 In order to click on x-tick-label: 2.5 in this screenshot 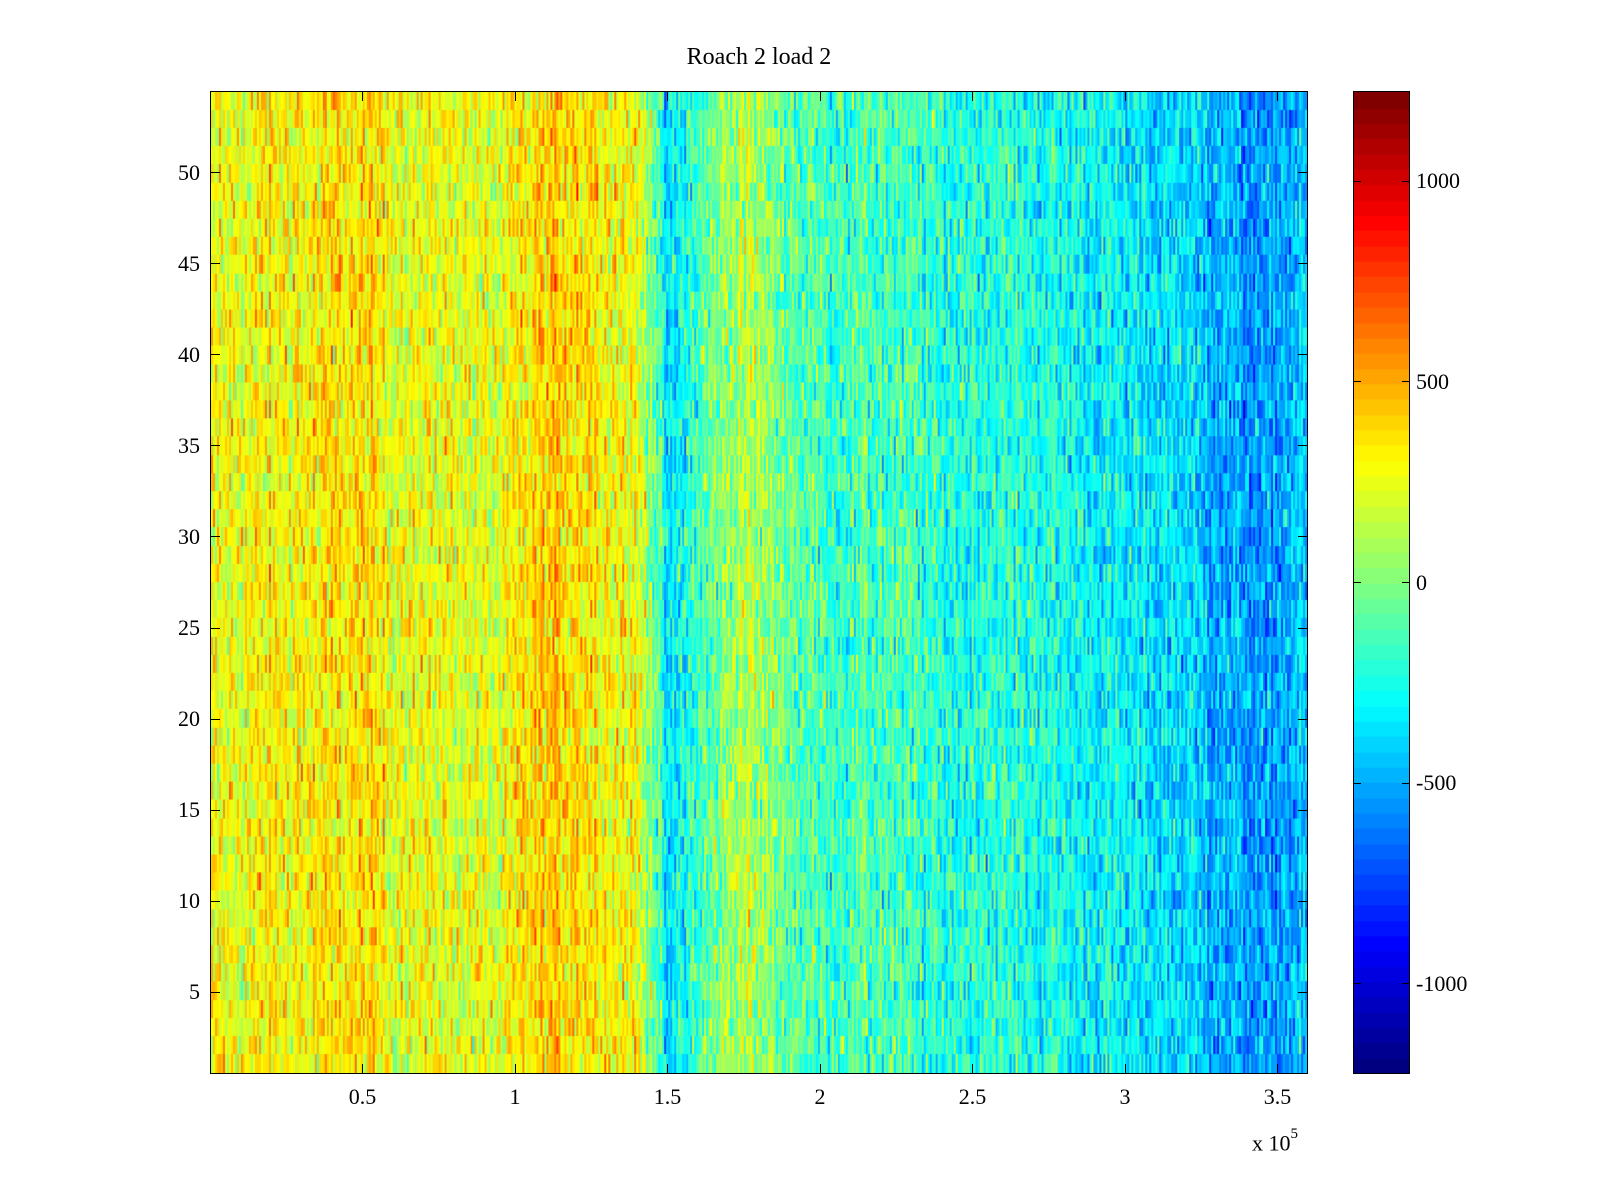, I will do `click(972, 1096)`.